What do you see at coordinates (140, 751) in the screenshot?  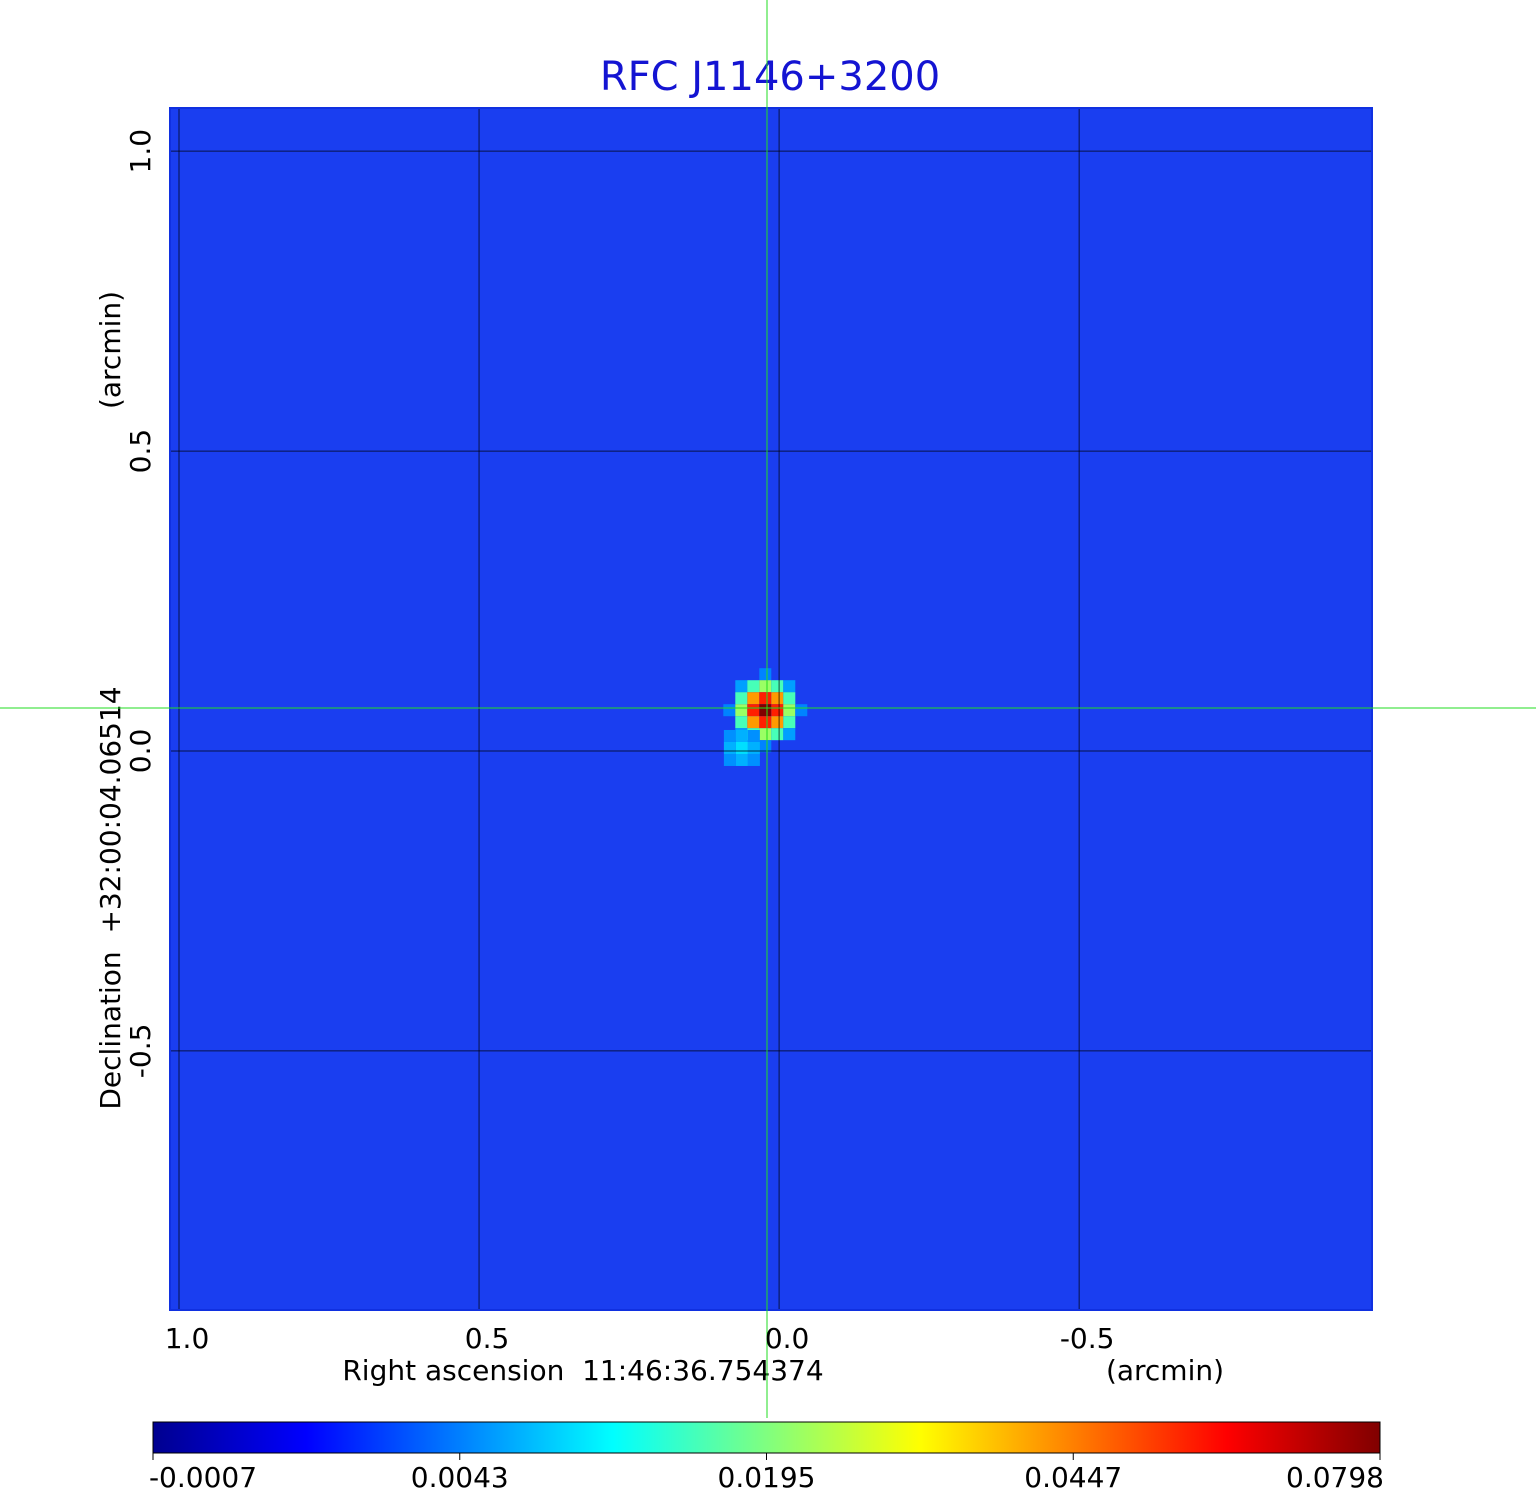 I see `y-tick-label: 0.0` at bounding box center [140, 751].